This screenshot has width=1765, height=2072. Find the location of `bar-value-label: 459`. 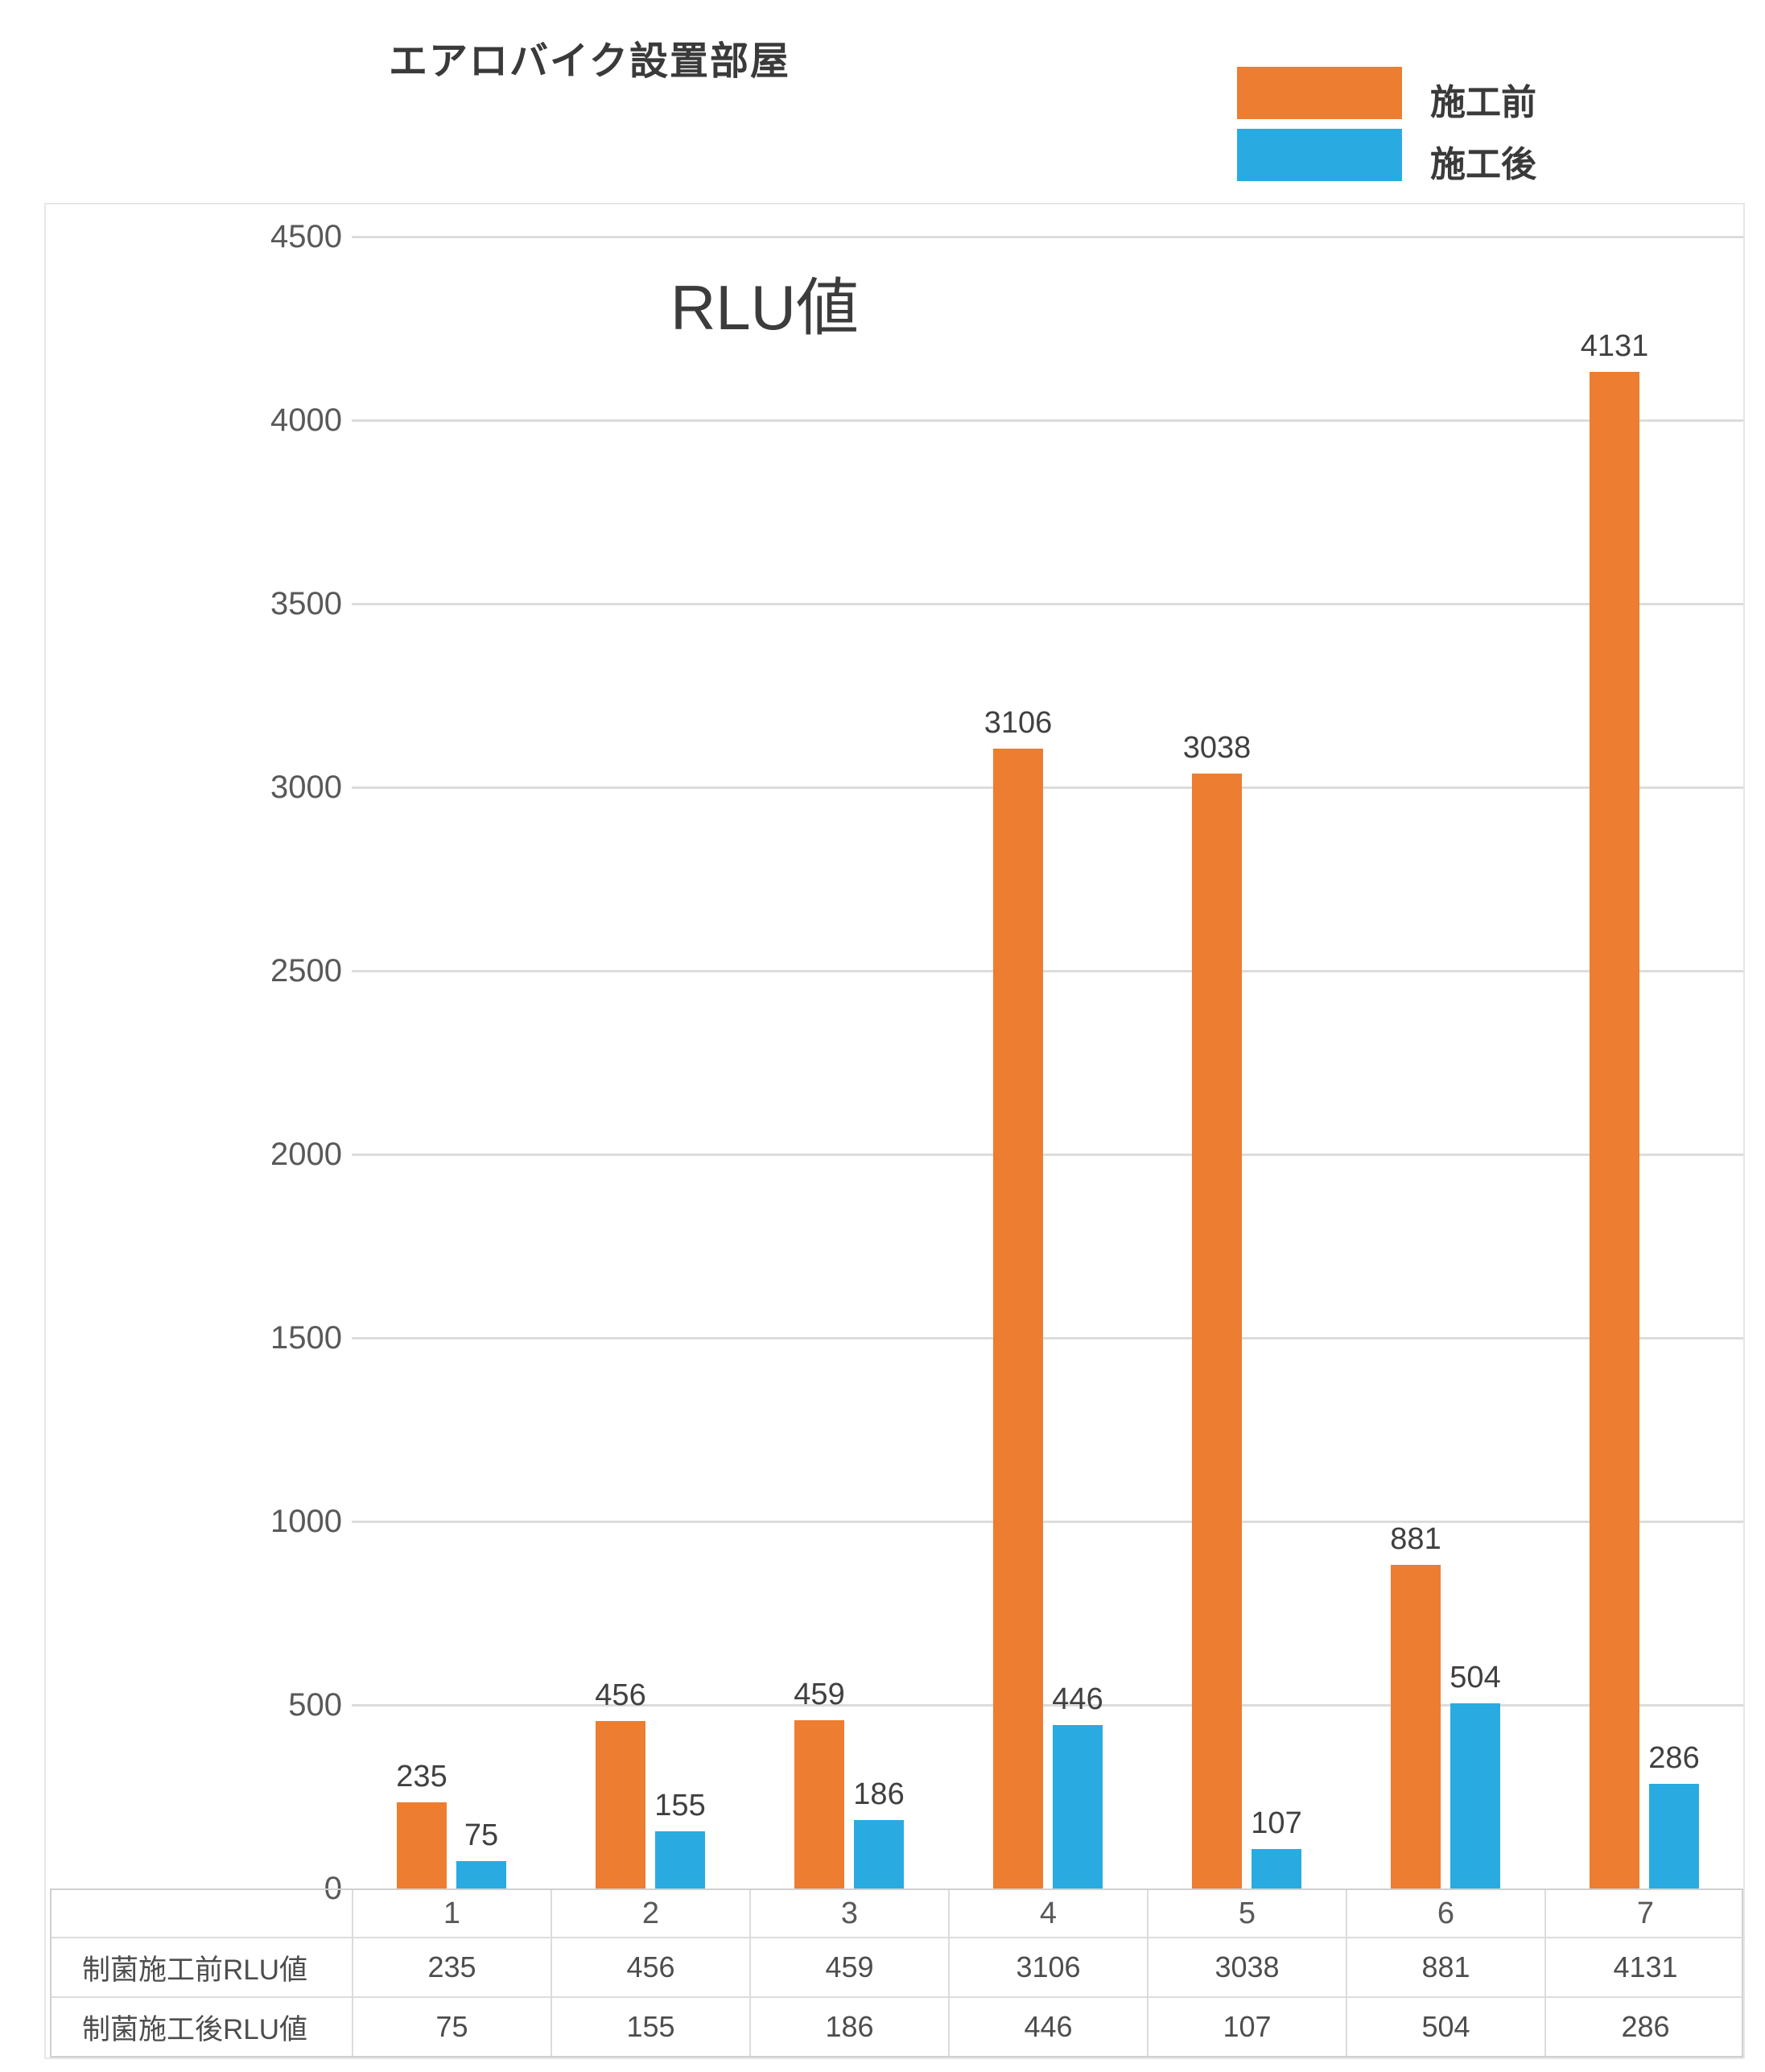

bar-value-label: 459 is located at coordinates (819, 1694).